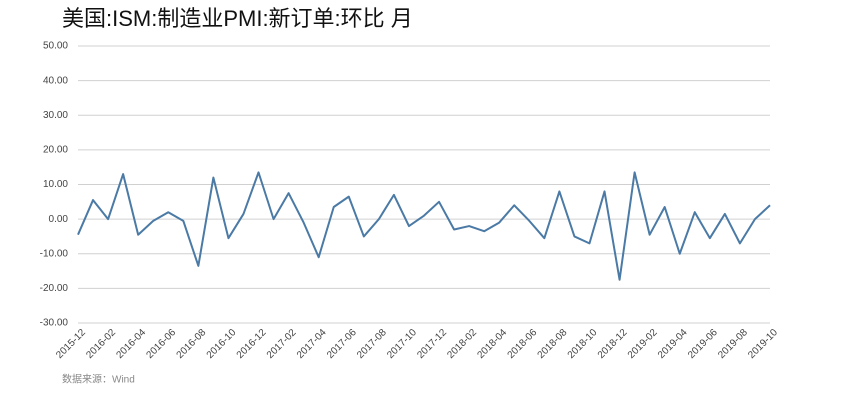  I want to click on x-tick-label: 2016-08, so click(192, 344).